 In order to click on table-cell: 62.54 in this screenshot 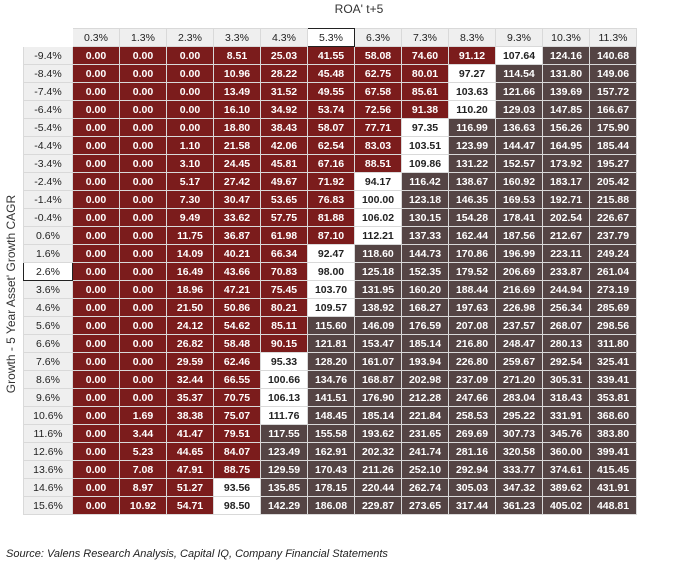, I will do `click(331, 145)`.